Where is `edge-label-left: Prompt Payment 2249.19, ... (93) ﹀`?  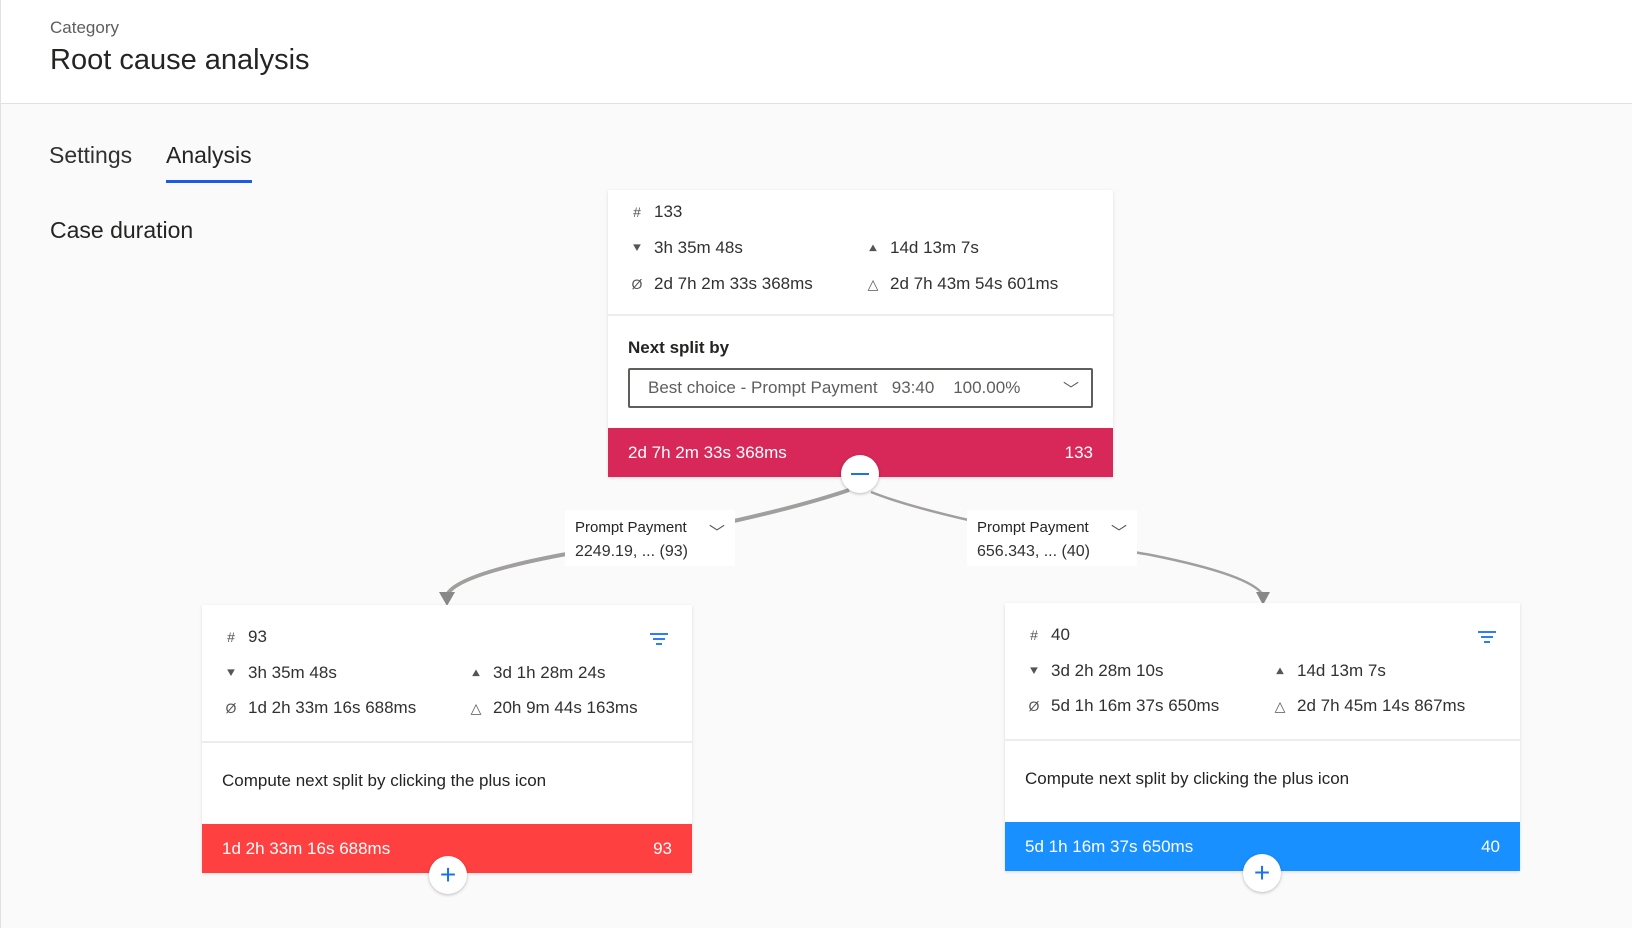 edge-label-left: Prompt Payment 2249.19, ... (93) ﹀ is located at coordinates (650, 538).